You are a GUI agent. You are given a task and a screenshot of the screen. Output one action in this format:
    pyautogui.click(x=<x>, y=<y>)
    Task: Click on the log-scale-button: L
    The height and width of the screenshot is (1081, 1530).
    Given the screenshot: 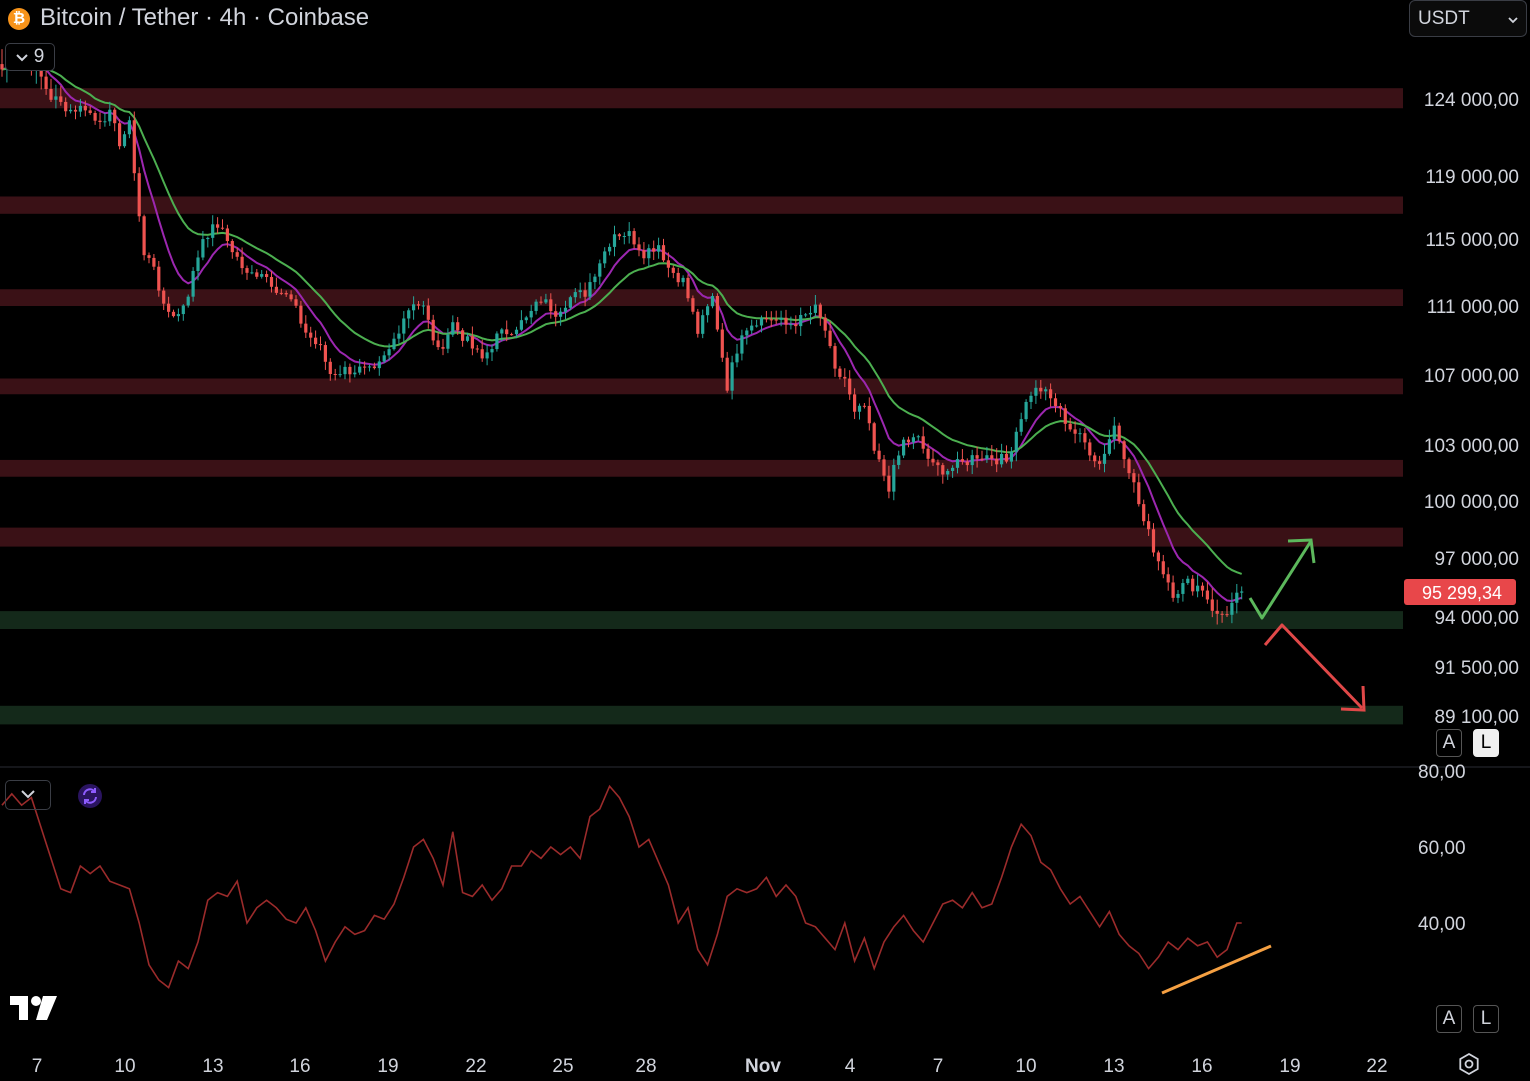 What is the action you would take?
    pyautogui.click(x=1486, y=743)
    